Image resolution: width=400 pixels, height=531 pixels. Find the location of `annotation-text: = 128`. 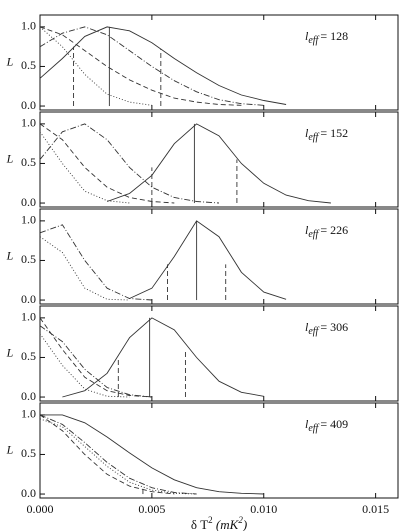

annotation-text: = 128 is located at coordinates (334, 36).